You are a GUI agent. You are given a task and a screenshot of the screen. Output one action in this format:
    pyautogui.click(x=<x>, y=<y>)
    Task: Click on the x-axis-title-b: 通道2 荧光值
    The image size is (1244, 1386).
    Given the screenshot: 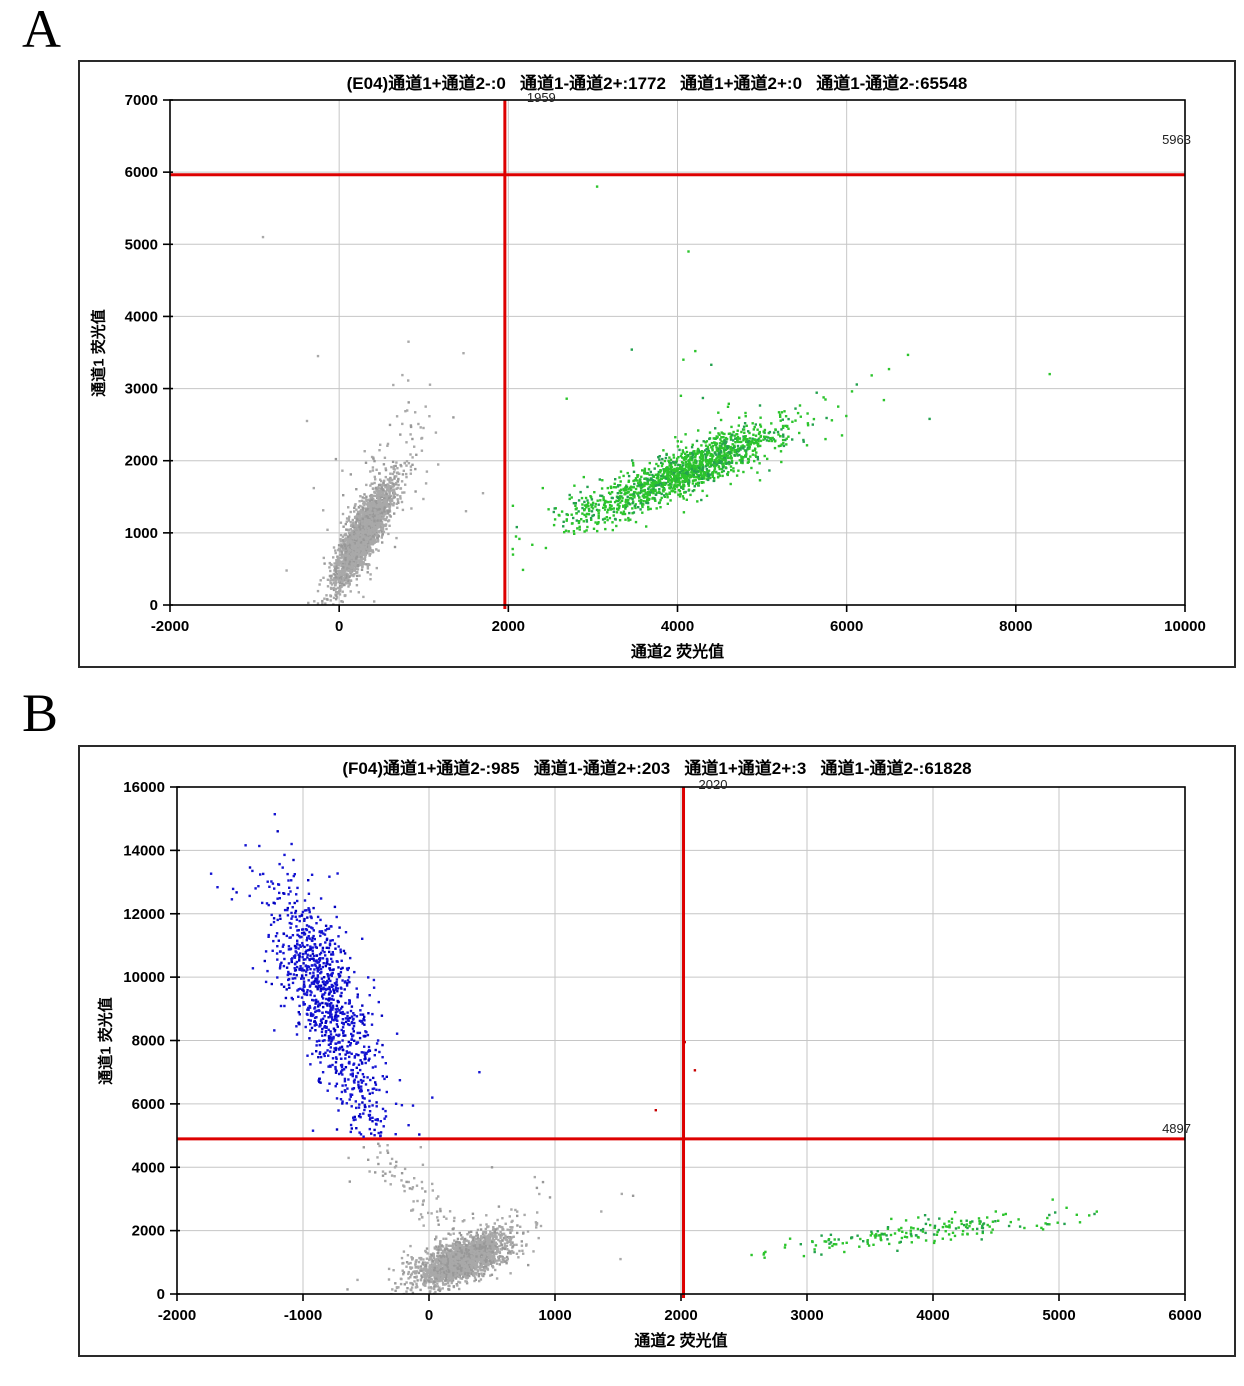 What is the action you would take?
    pyautogui.click(x=681, y=1341)
    